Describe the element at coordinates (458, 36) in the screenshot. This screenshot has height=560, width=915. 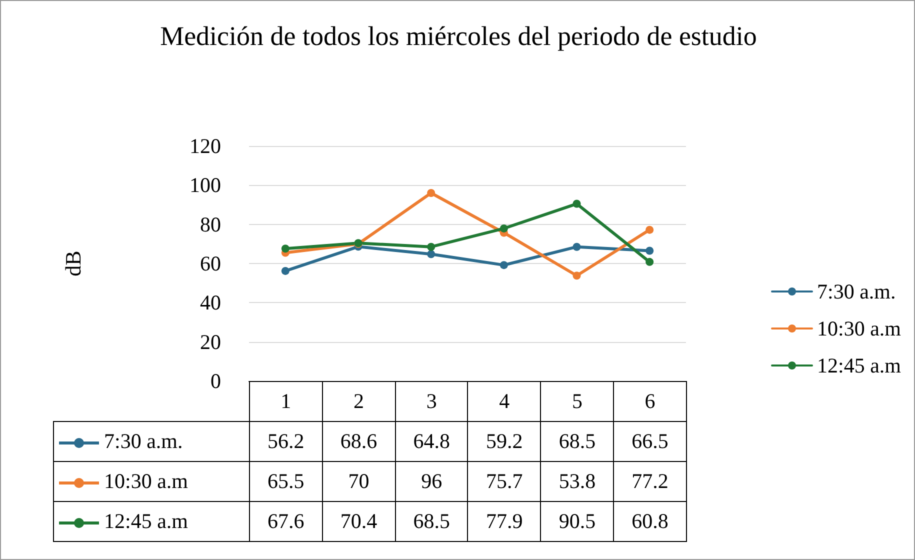
I see `chart-title: Medición de todos los miércoles del periodo de estudio` at that location.